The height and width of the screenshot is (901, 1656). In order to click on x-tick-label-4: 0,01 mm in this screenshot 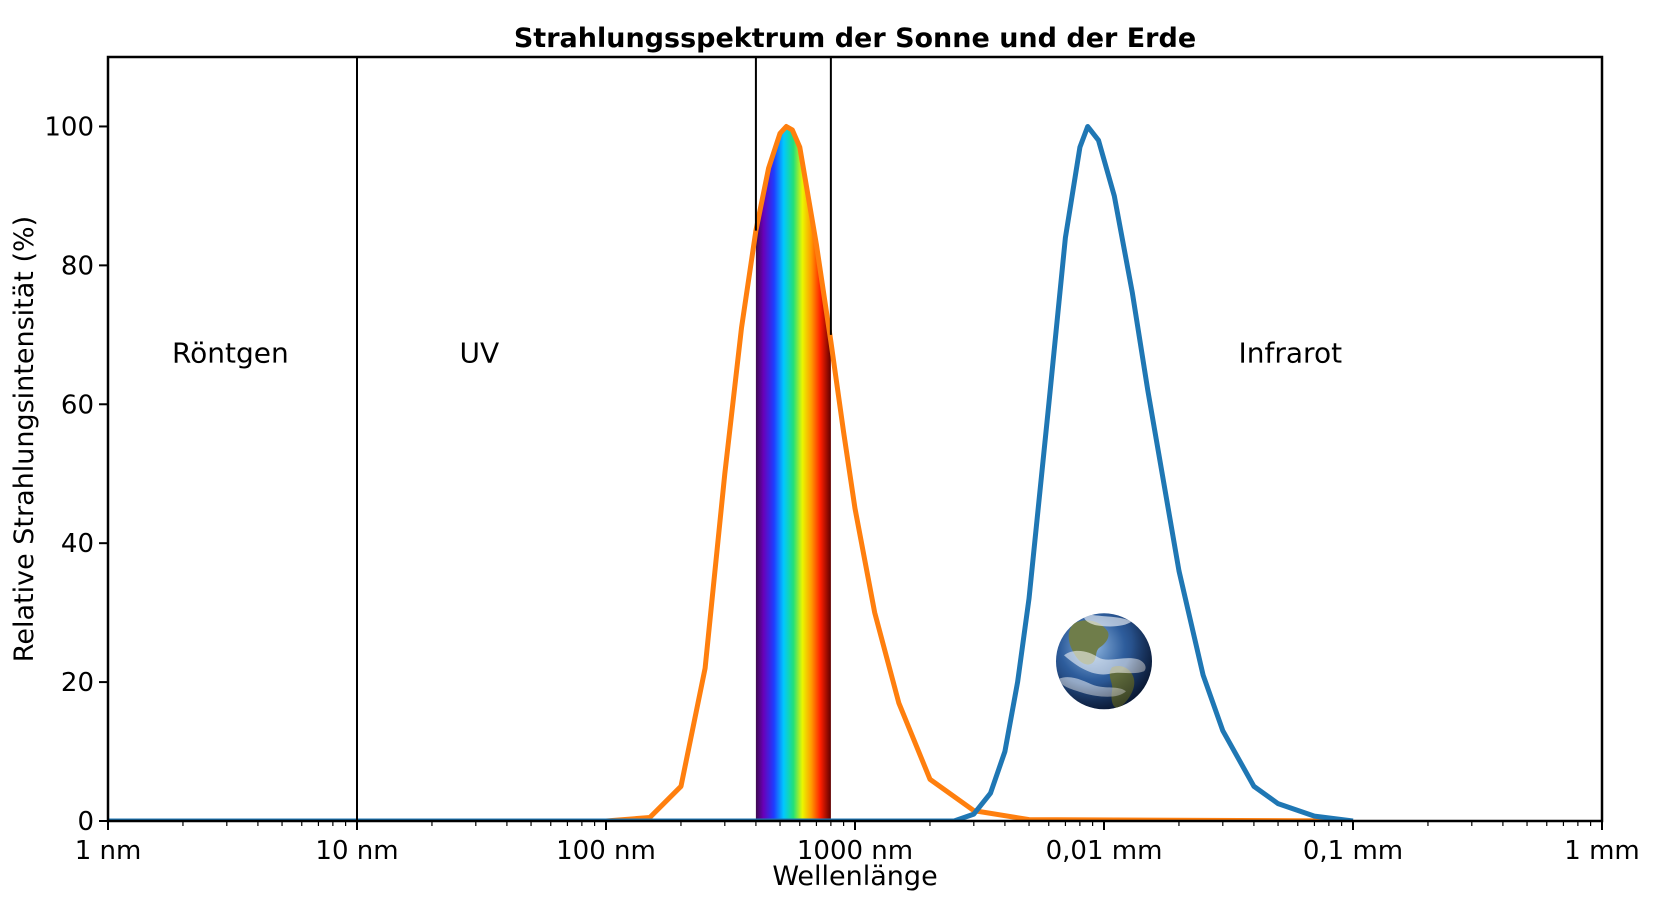, I will do `click(1104, 851)`.